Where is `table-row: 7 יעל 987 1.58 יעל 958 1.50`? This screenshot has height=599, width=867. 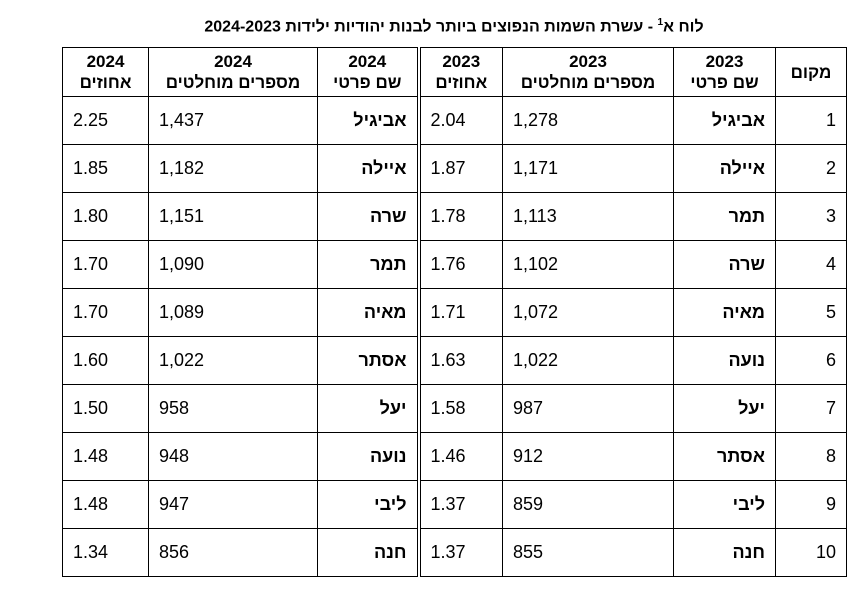 table-row: 7 יעל 987 1.58 יעל 958 1.50 is located at coordinates (454, 408).